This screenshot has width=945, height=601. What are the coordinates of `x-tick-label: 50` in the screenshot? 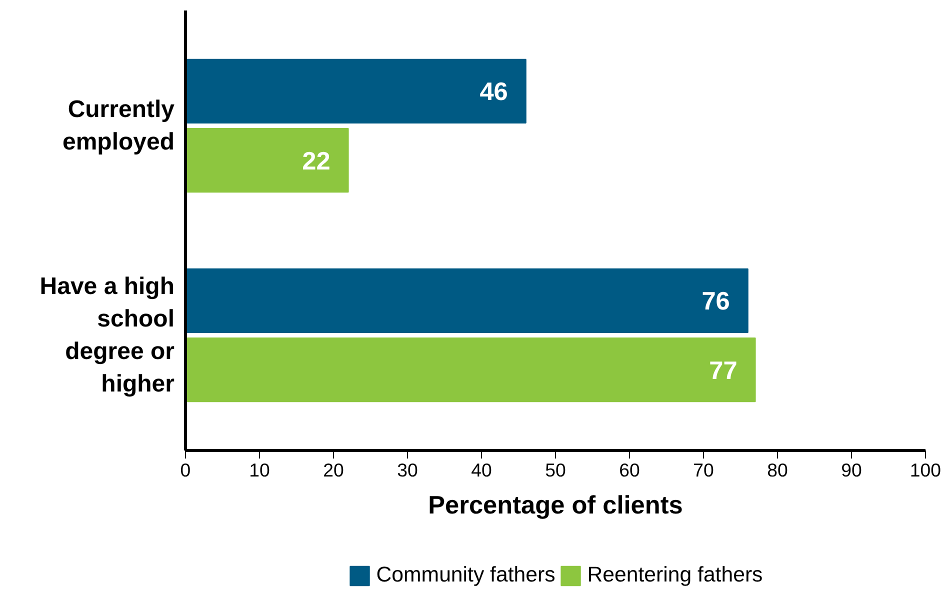 It's located at (555, 470).